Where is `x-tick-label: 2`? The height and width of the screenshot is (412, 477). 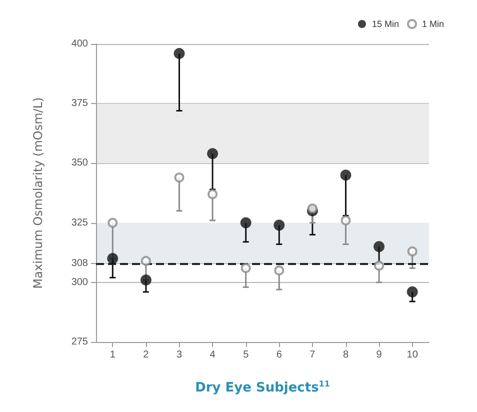 x-tick-label: 2 is located at coordinates (146, 355).